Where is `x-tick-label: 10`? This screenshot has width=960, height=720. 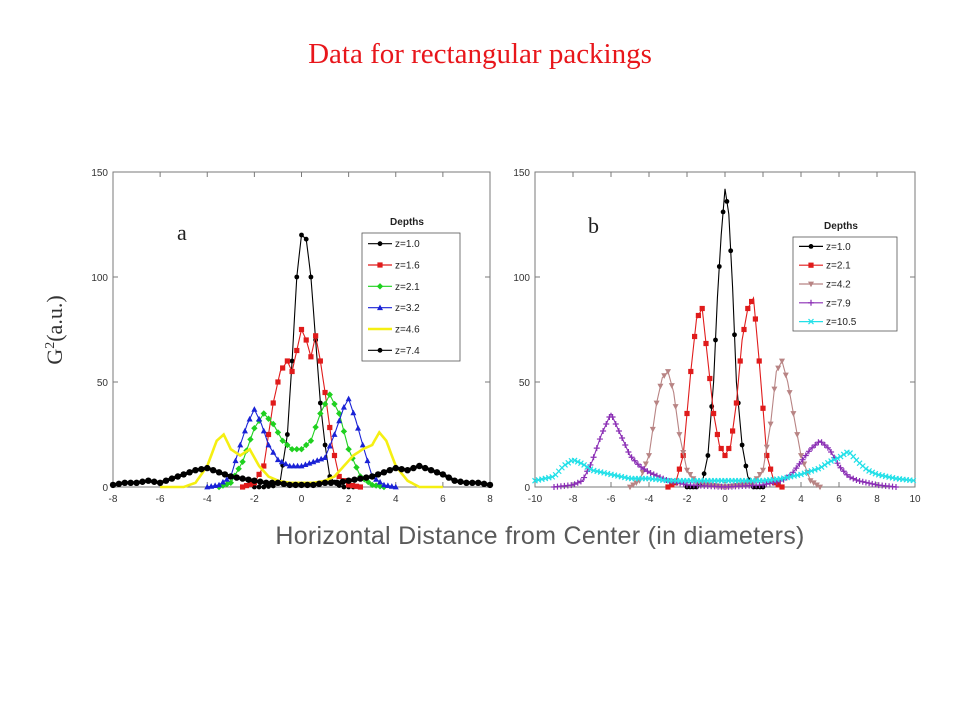
x-tick-label: 10 is located at coordinates (915, 499).